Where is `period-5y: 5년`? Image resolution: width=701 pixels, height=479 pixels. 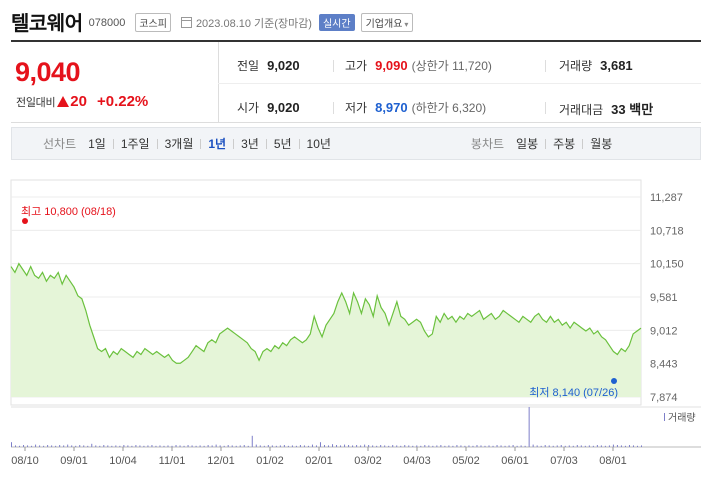 period-5y: 5년 is located at coordinates (282, 144).